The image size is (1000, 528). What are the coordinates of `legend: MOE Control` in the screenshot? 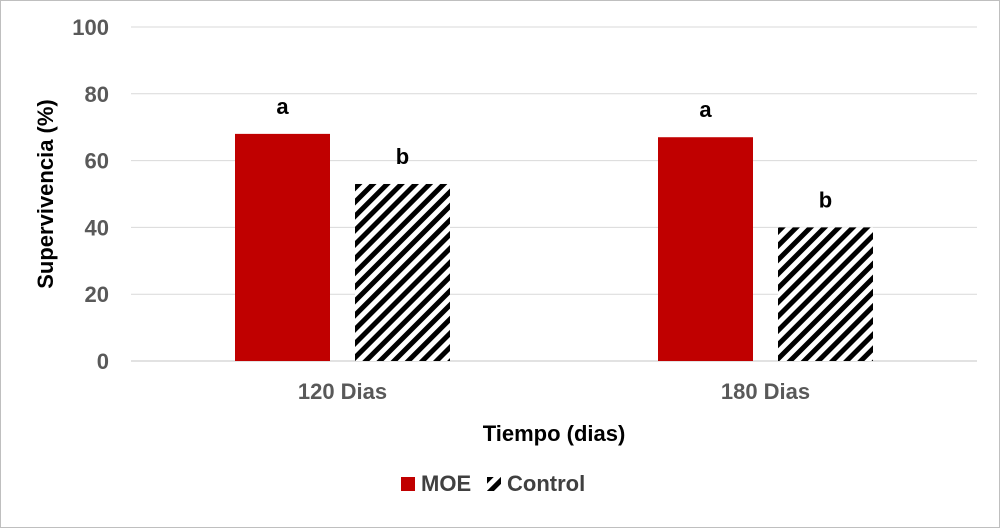 It's located at (493, 483).